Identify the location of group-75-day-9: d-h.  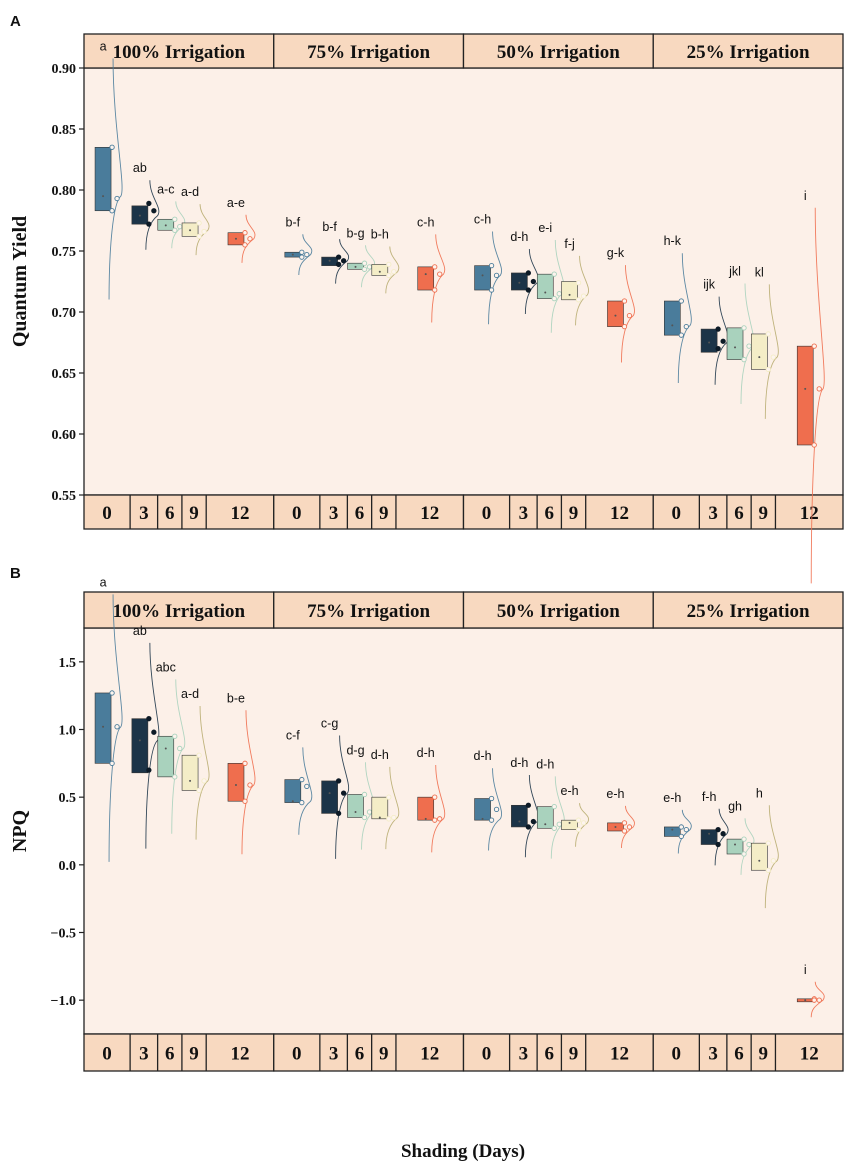
(385, 799).